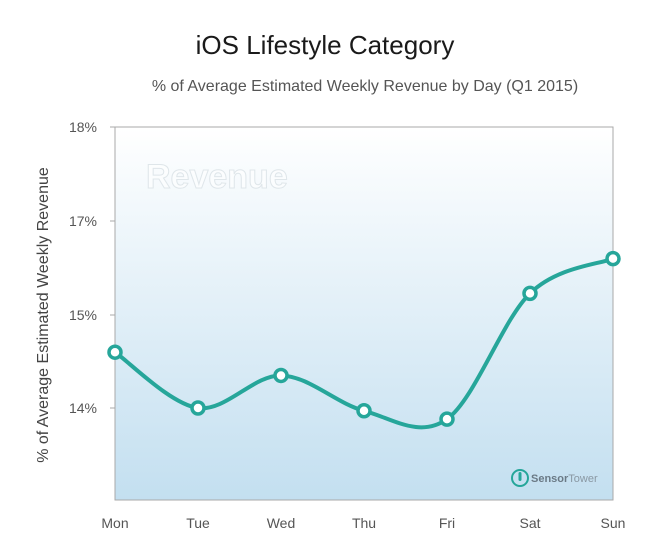 This screenshot has height=550, width=650. Describe the element at coordinates (364, 411) in the screenshot. I see `data-point-thu` at that location.